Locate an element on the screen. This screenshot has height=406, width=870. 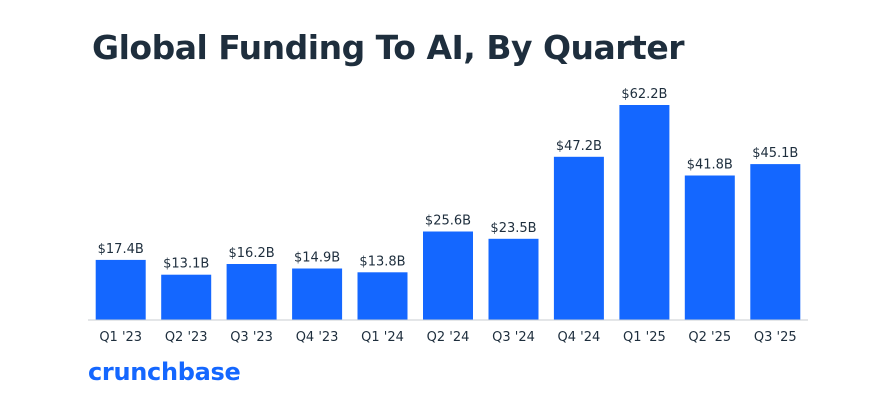
x-tick-label-q2-24: Q2 '24 is located at coordinates (448, 337).